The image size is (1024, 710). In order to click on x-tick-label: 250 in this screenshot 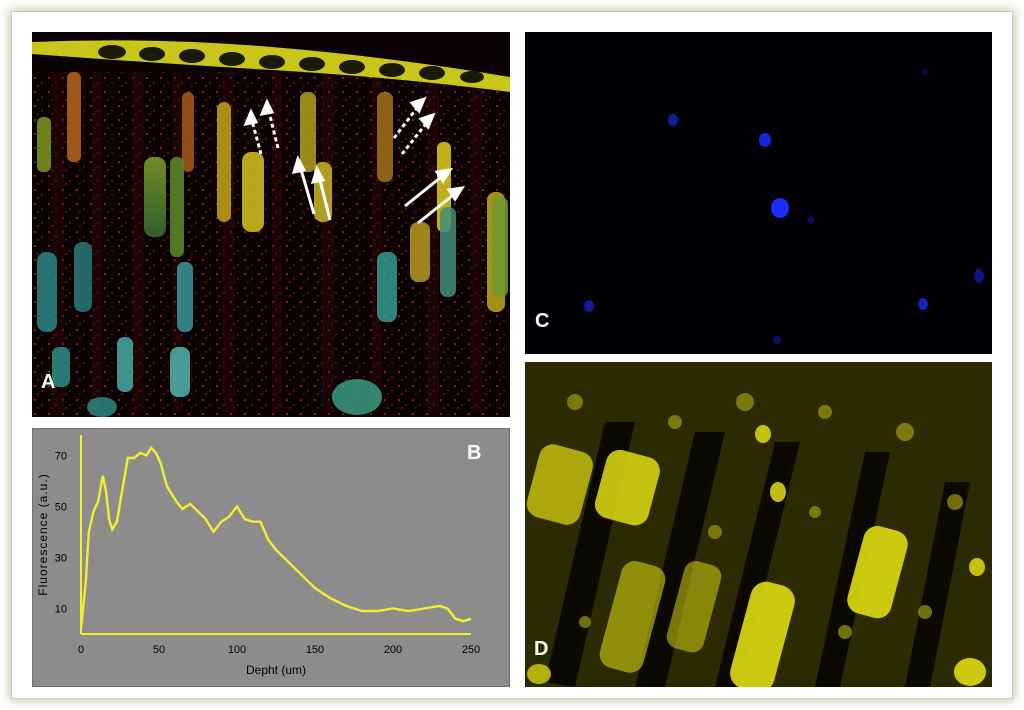, I will do `click(471, 650)`.